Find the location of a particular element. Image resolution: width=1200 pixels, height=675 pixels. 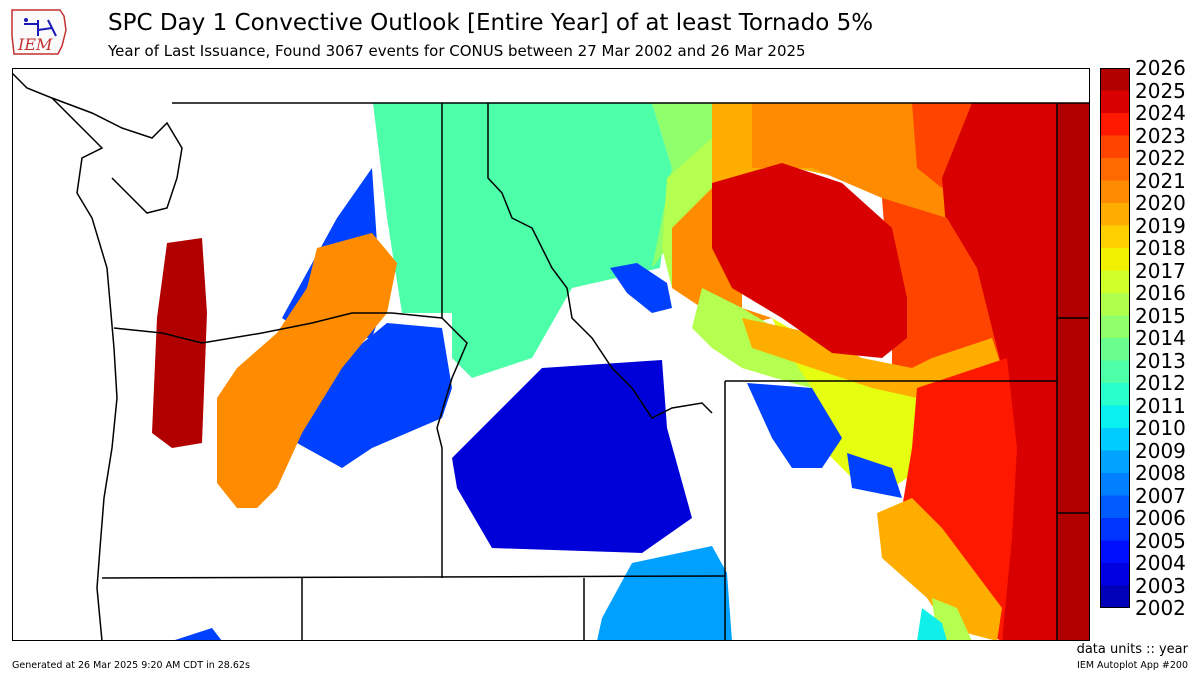

colorbar-tick-label: 2006 is located at coordinates (1160, 518).